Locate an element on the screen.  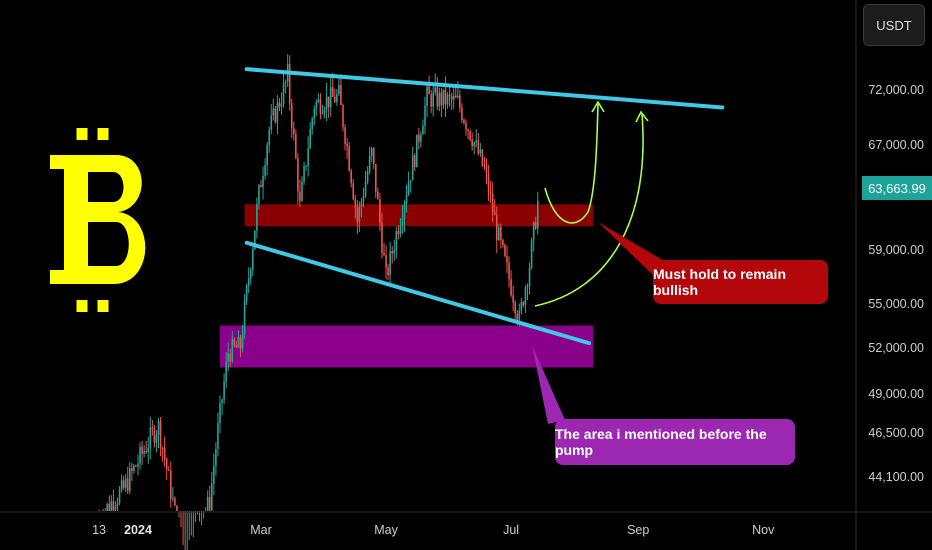
price-tick-label: 72,000.00 is located at coordinates (896, 90).